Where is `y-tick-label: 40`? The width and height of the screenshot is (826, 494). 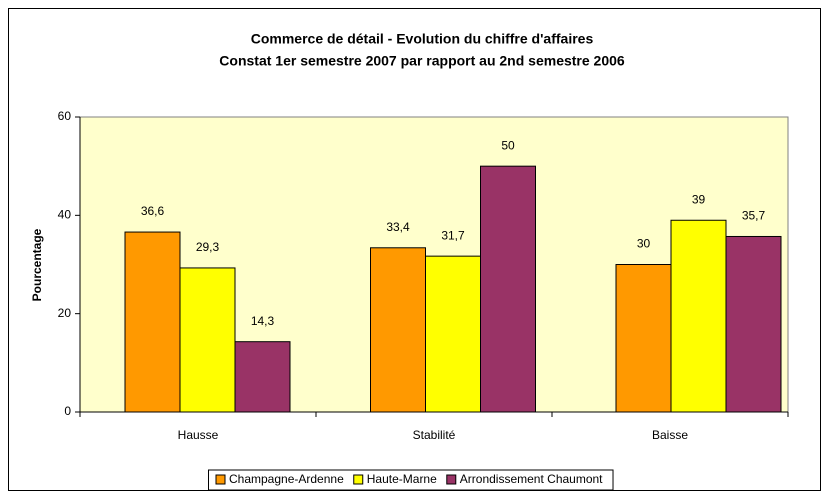 y-tick-label: 40 is located at coordinates (65, 215).